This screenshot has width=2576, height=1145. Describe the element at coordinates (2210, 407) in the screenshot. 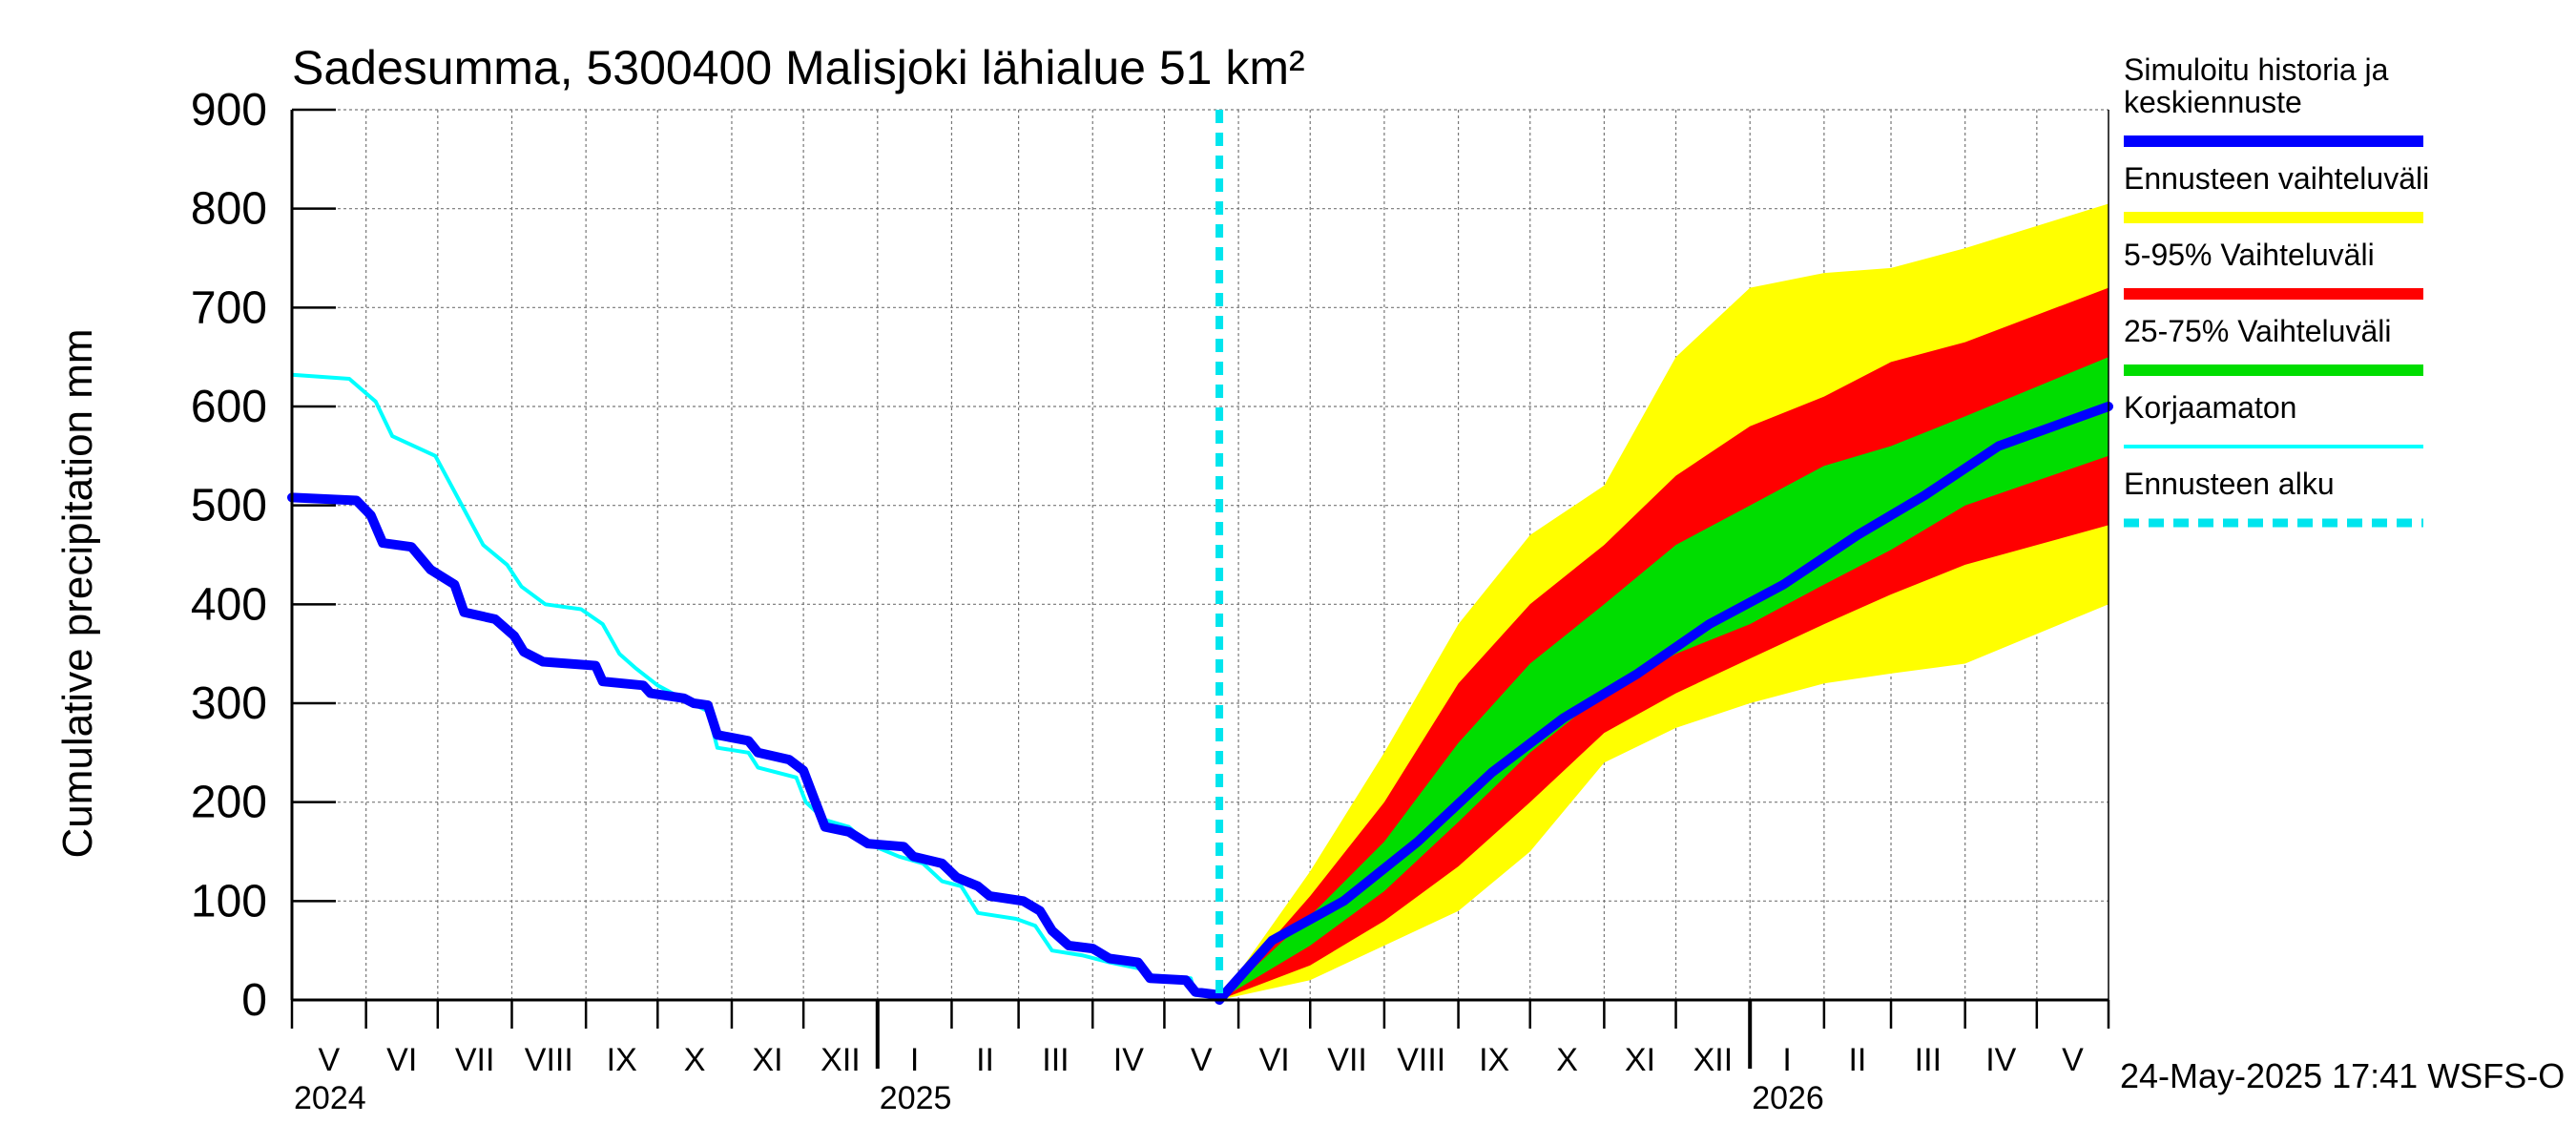

I see `legend-label: Korjaamaton` at that location.